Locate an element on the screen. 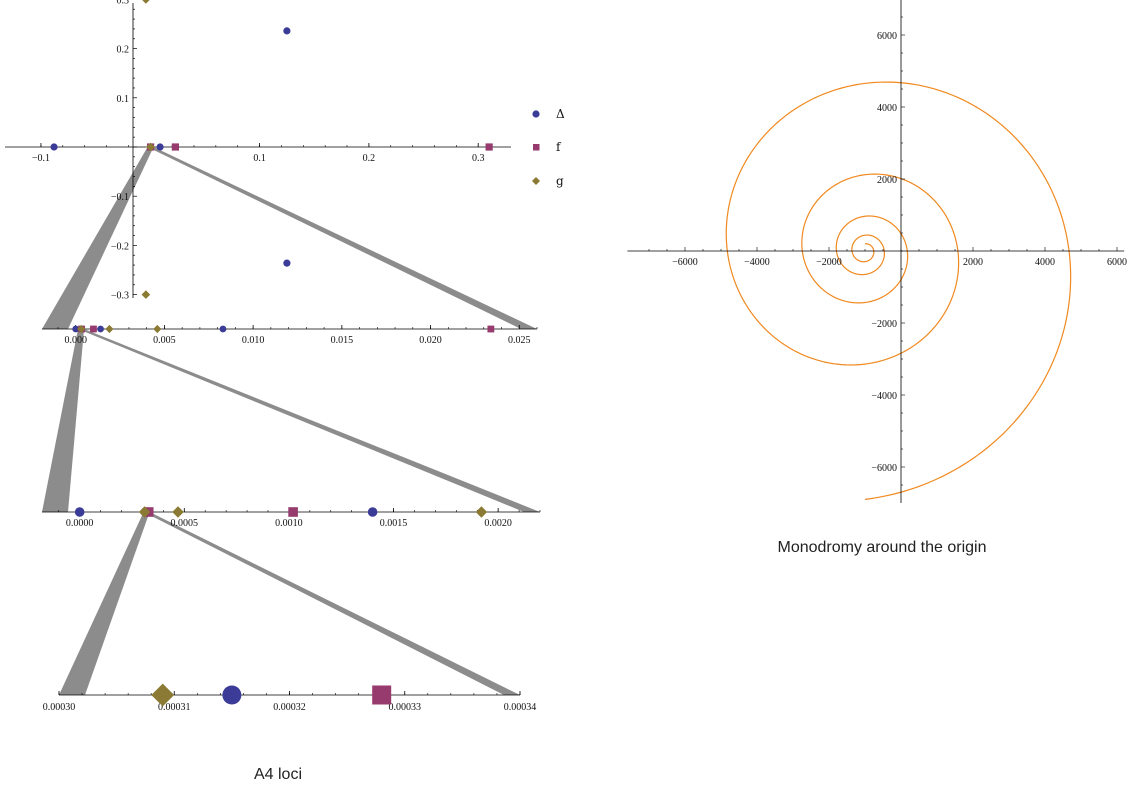 The width and height of the screenshot is (1137, 802). zoom-3-marks is located at coordinates (271, 695).